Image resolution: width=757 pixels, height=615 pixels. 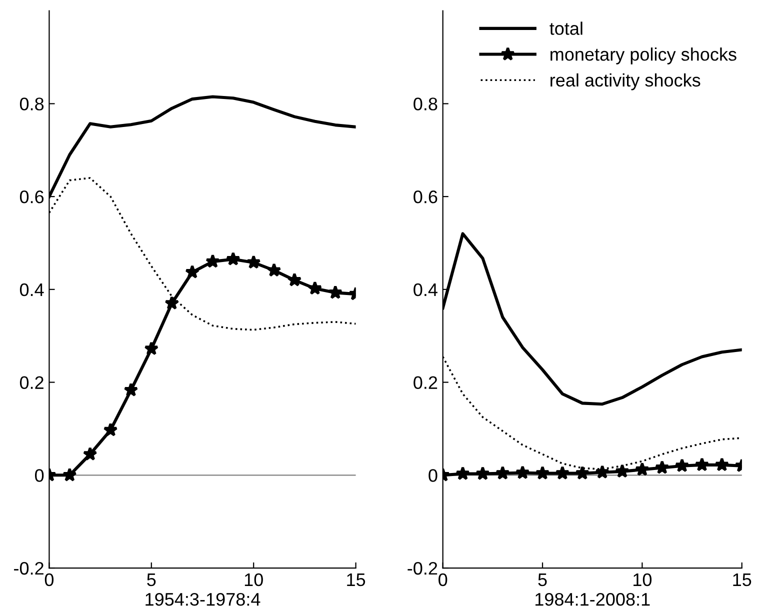 What do you see at coordinates (593, 599) in the screenshot?
I see `x-axis-title: 1984:1-2008:1` at bounding box center [593, 599].